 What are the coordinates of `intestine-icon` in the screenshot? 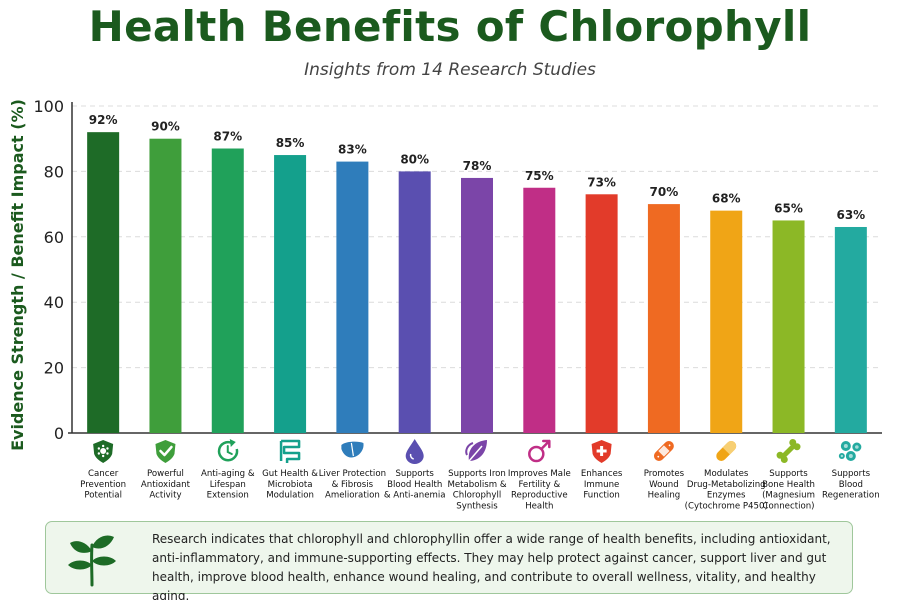 It's located at (290, 451).